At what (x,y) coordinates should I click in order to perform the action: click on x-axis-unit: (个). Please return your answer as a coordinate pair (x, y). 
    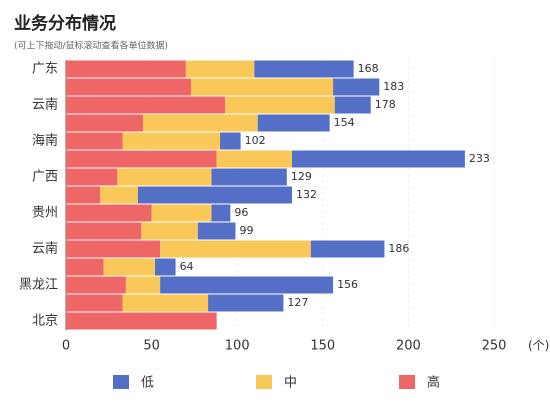
    Looking at the image, I should click on (538, 346).